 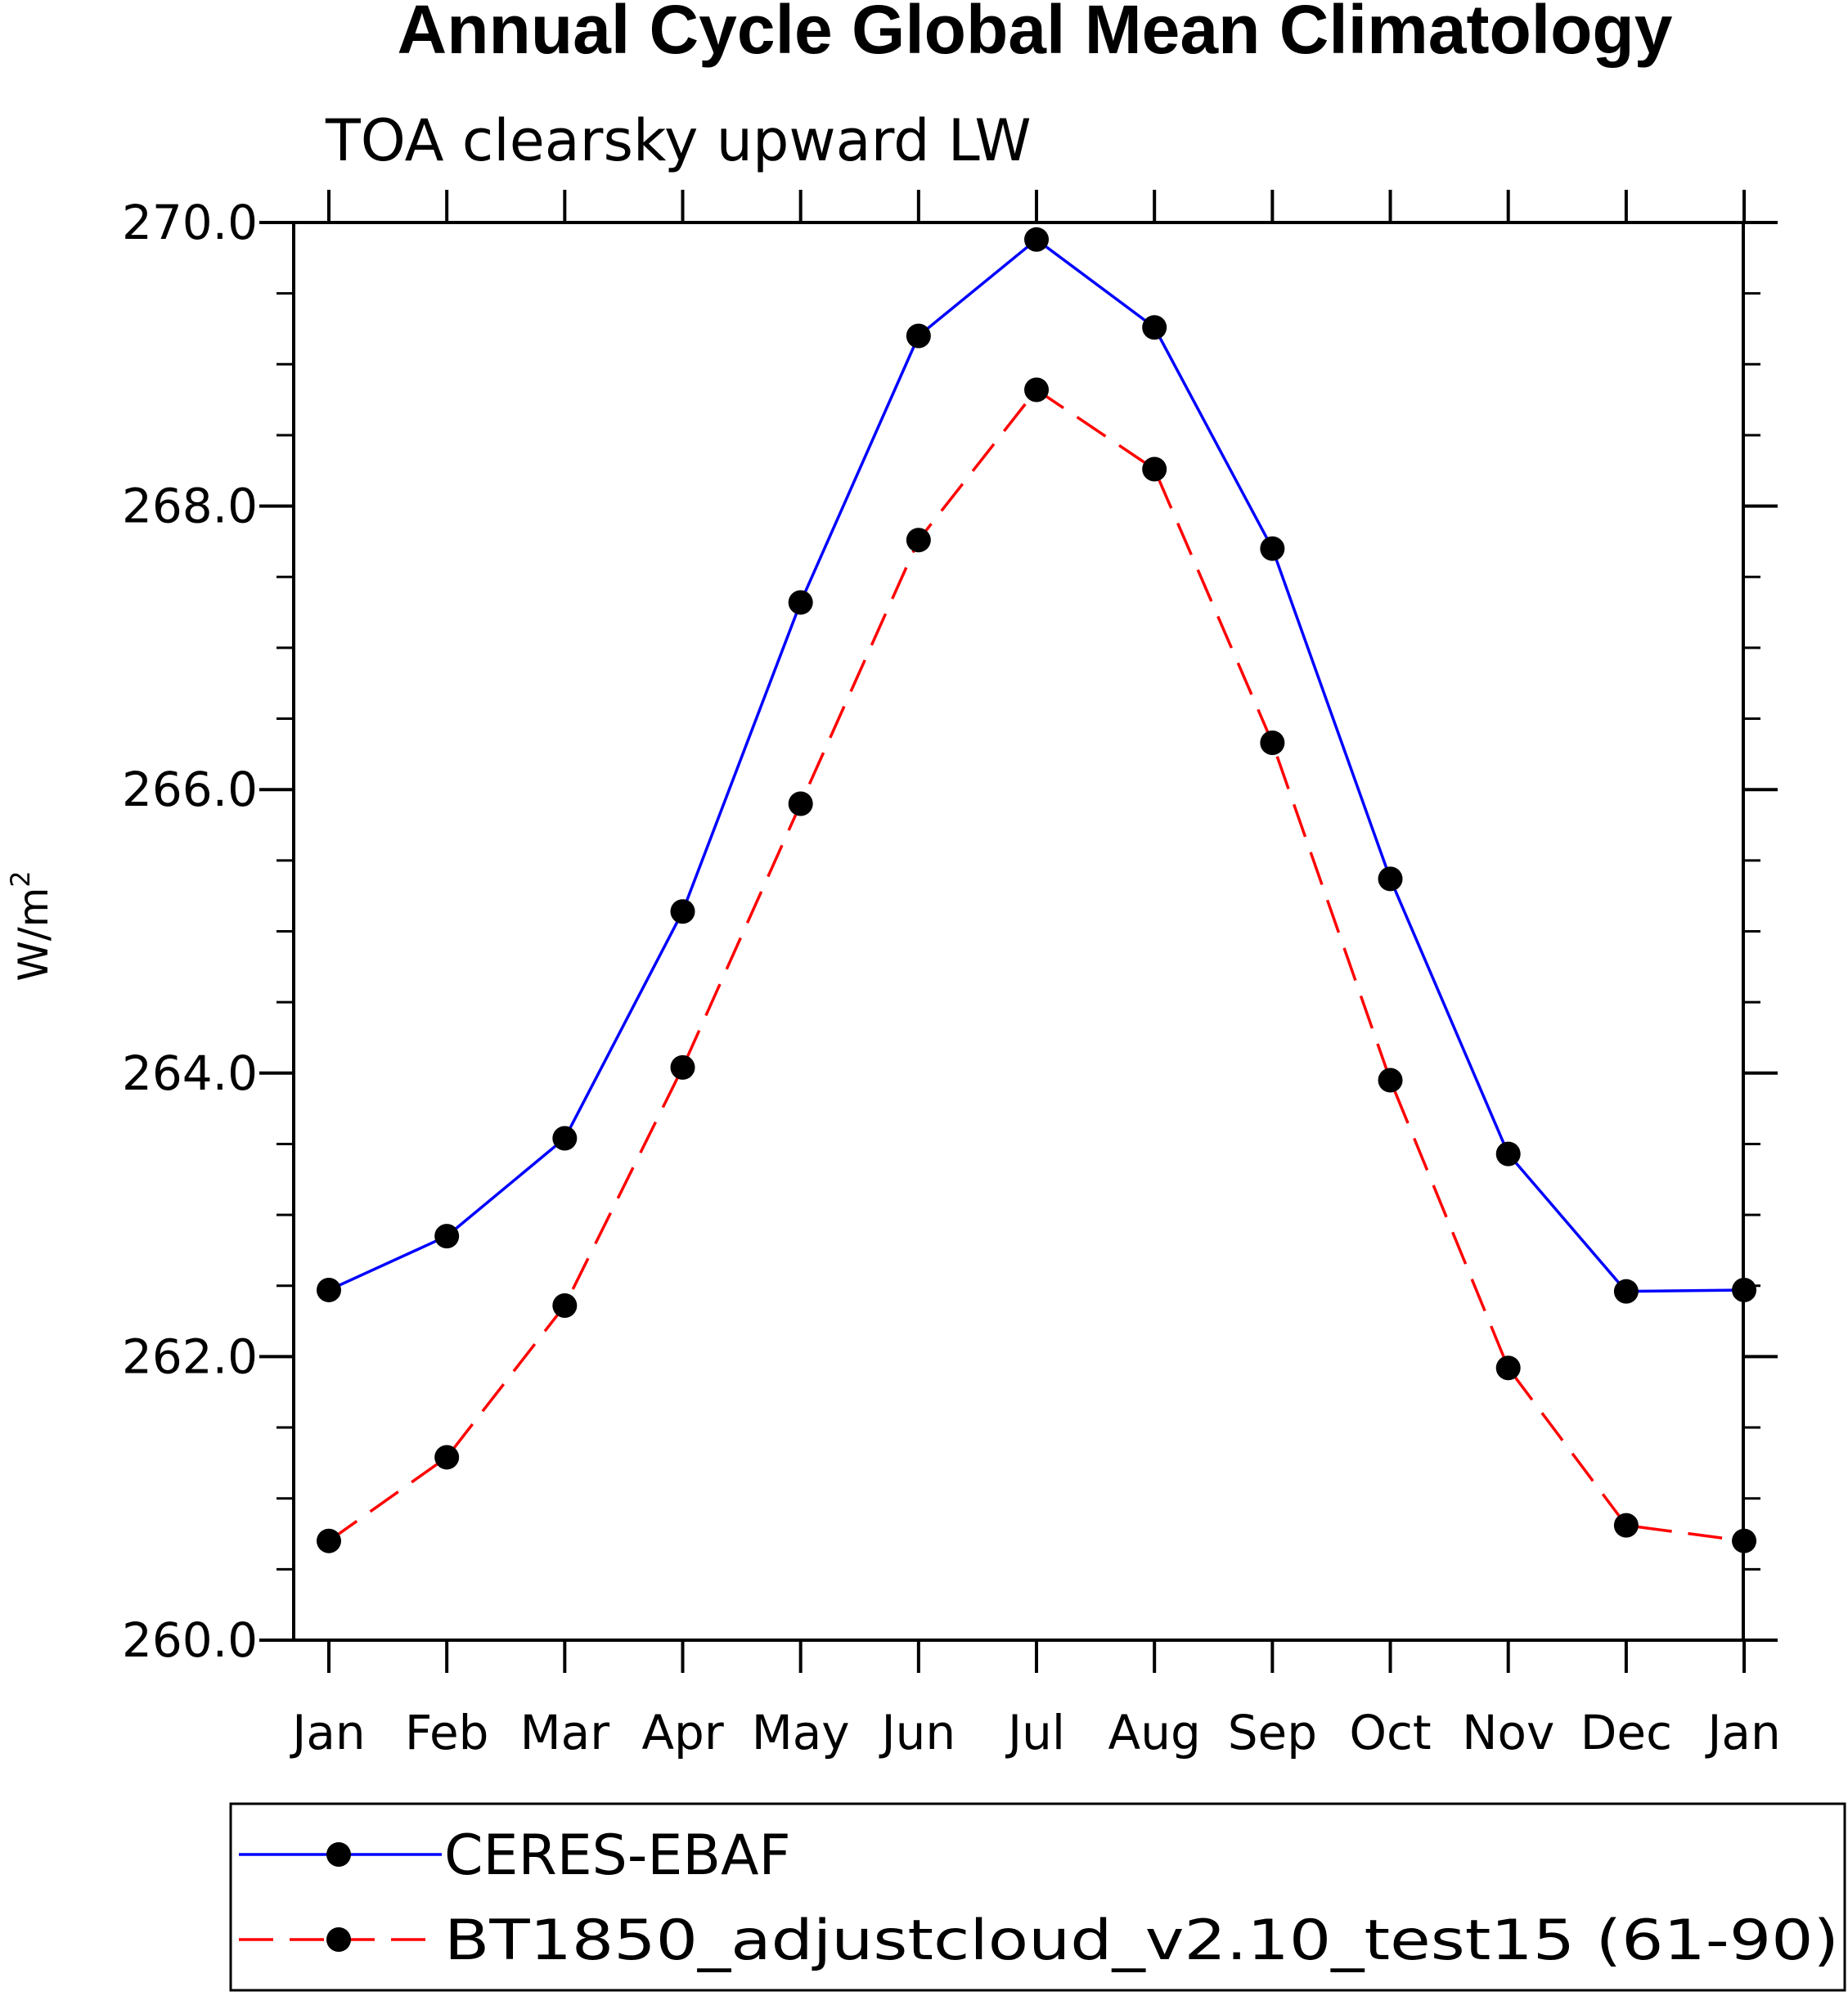 What do you see at coordinates (190, 1356) in the screenshot?
I see `y-tick-label: 262.0` at bounding box center [190, 1356].